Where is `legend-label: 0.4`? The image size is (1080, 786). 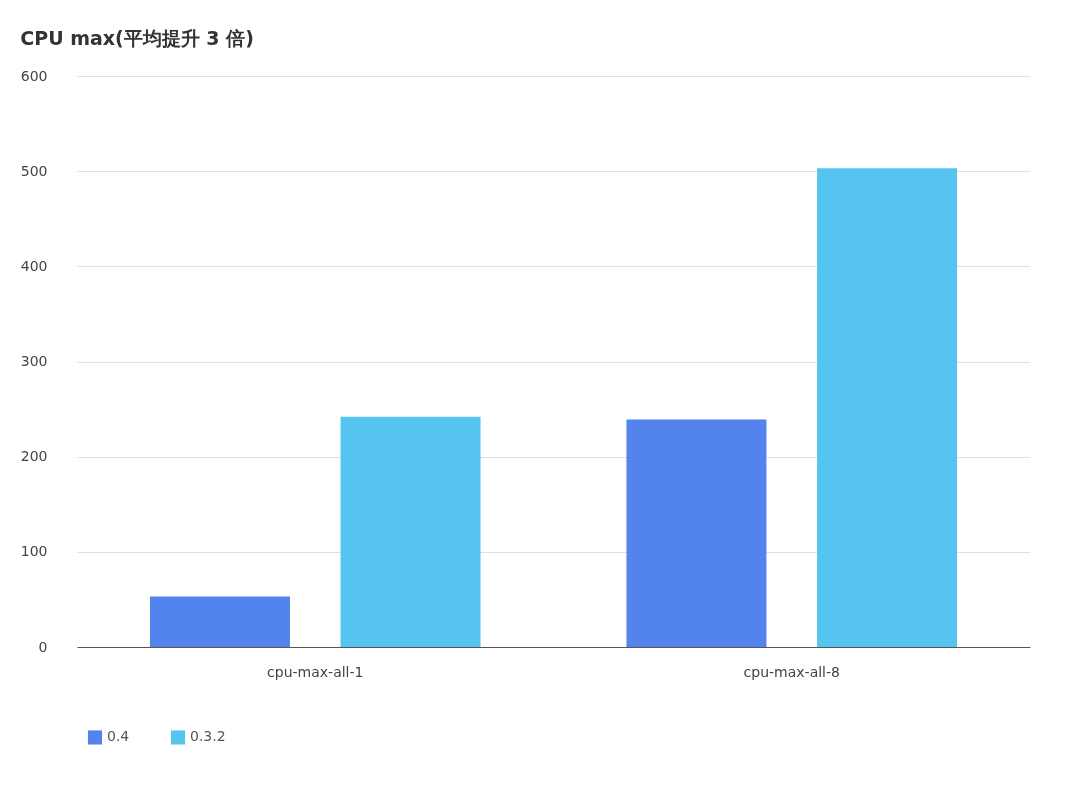
legend-label: 0.4 is located at coordinates (118, 736).